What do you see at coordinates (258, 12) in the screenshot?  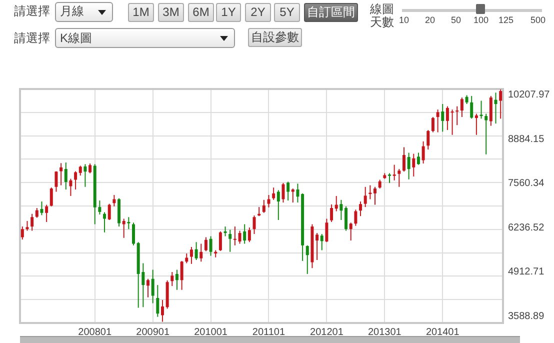 I see `button: 2Y` at bounding box center [258, 12].